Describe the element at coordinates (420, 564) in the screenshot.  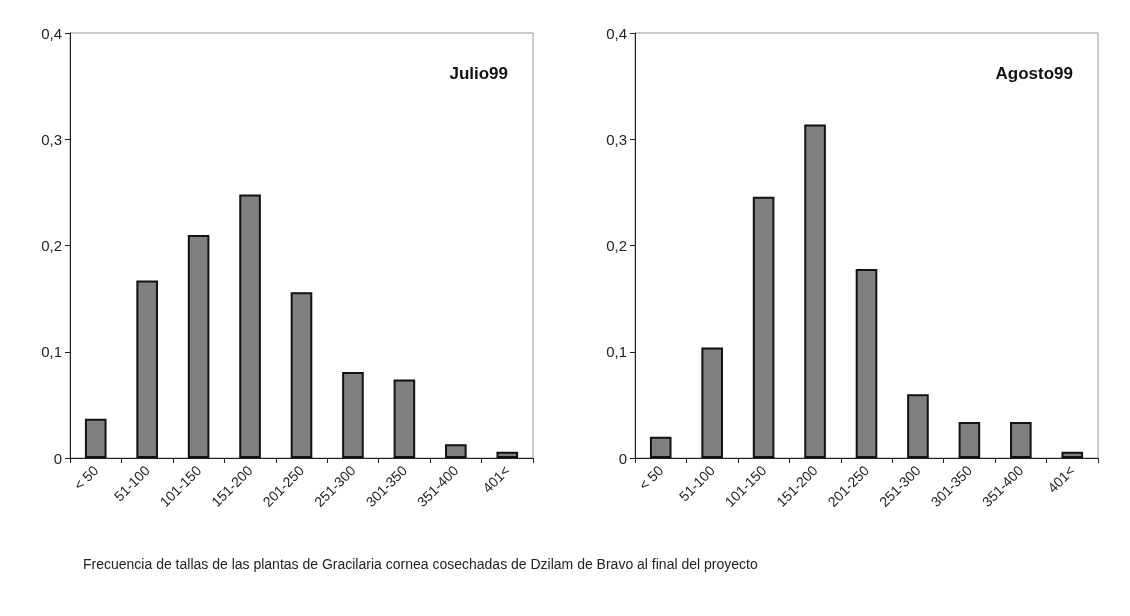
I see `text: Frecuencia de tallas de las plantas de Gracilaria cornea cosechadas de Dzilam de Bravo al final del proyecto` at that location.